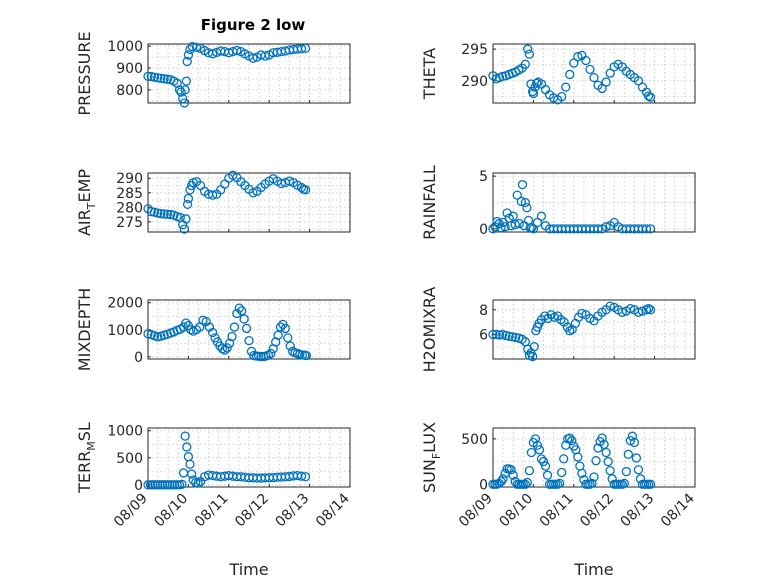  I want to click on y-axis-label: H2OMIXRA, so click(429, 330).